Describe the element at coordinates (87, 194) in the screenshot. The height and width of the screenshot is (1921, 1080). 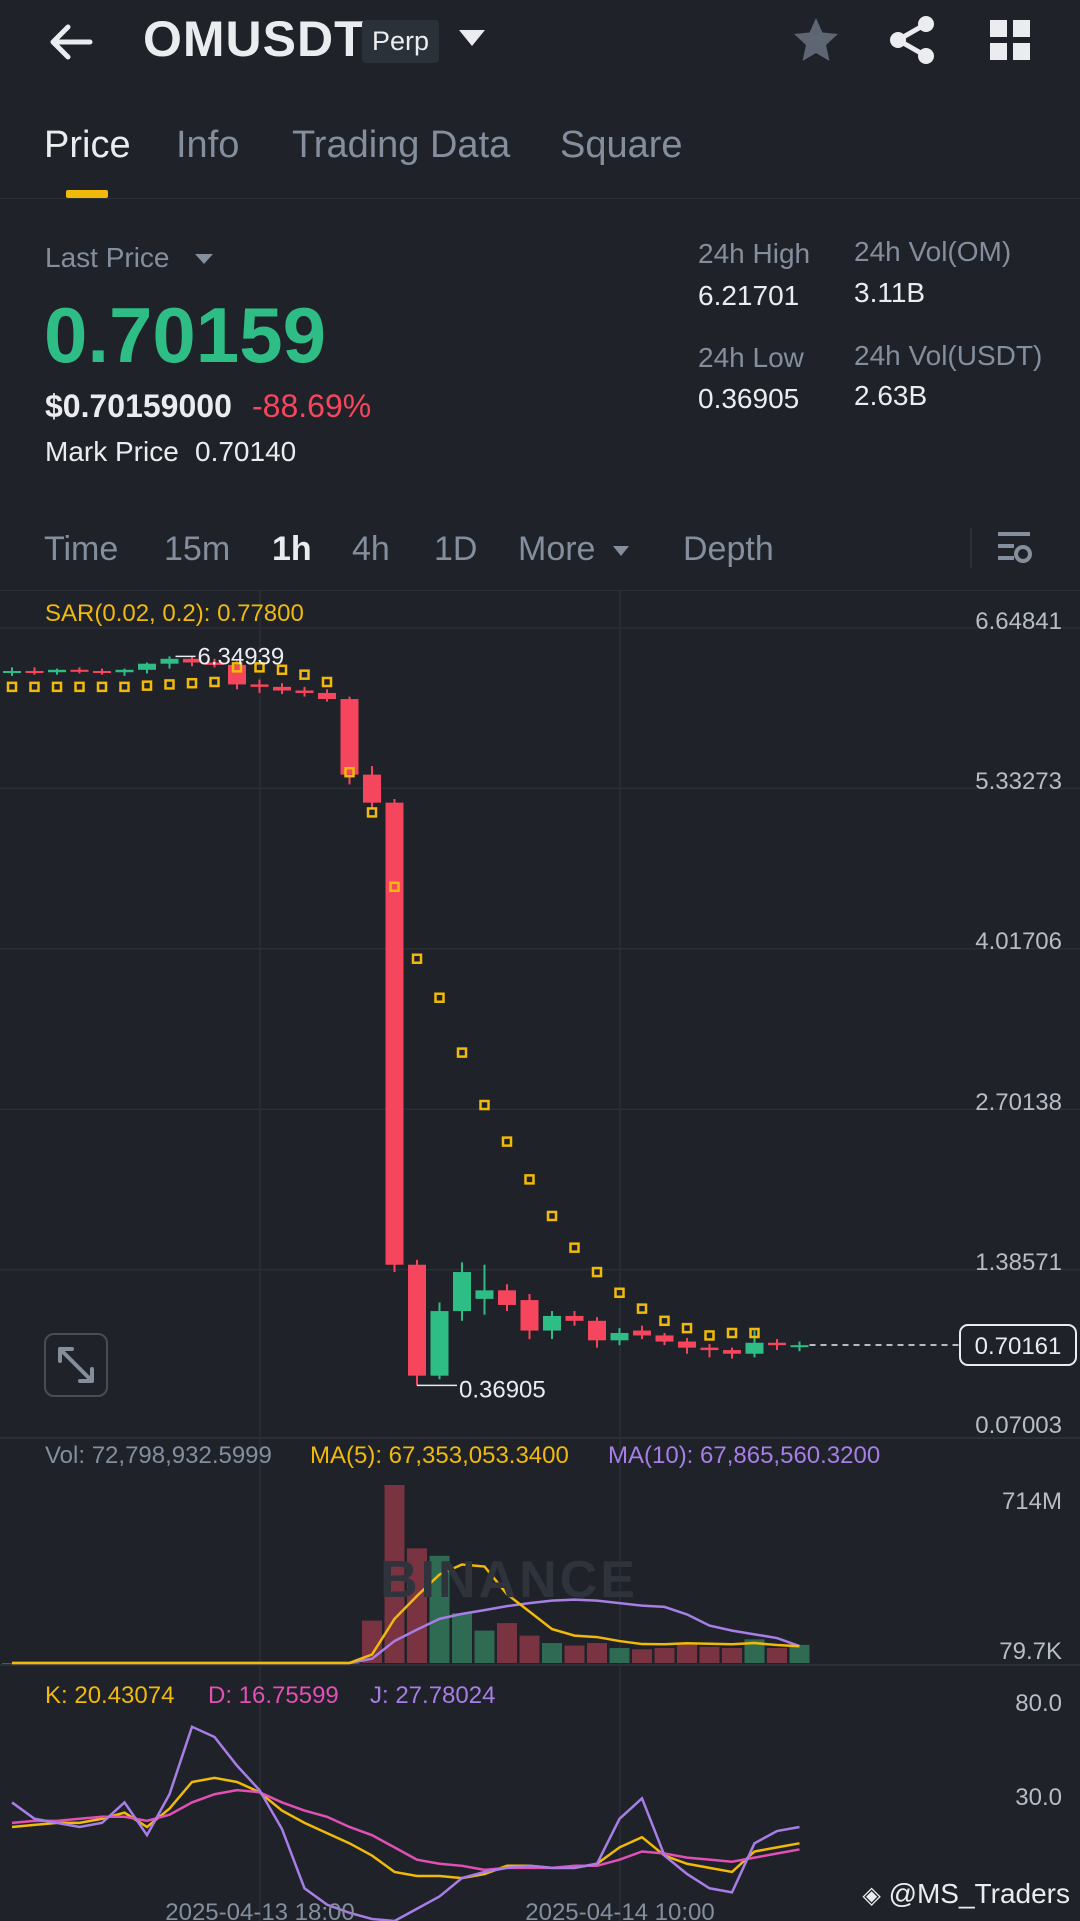
I see `active-tab-indicator` at that location.